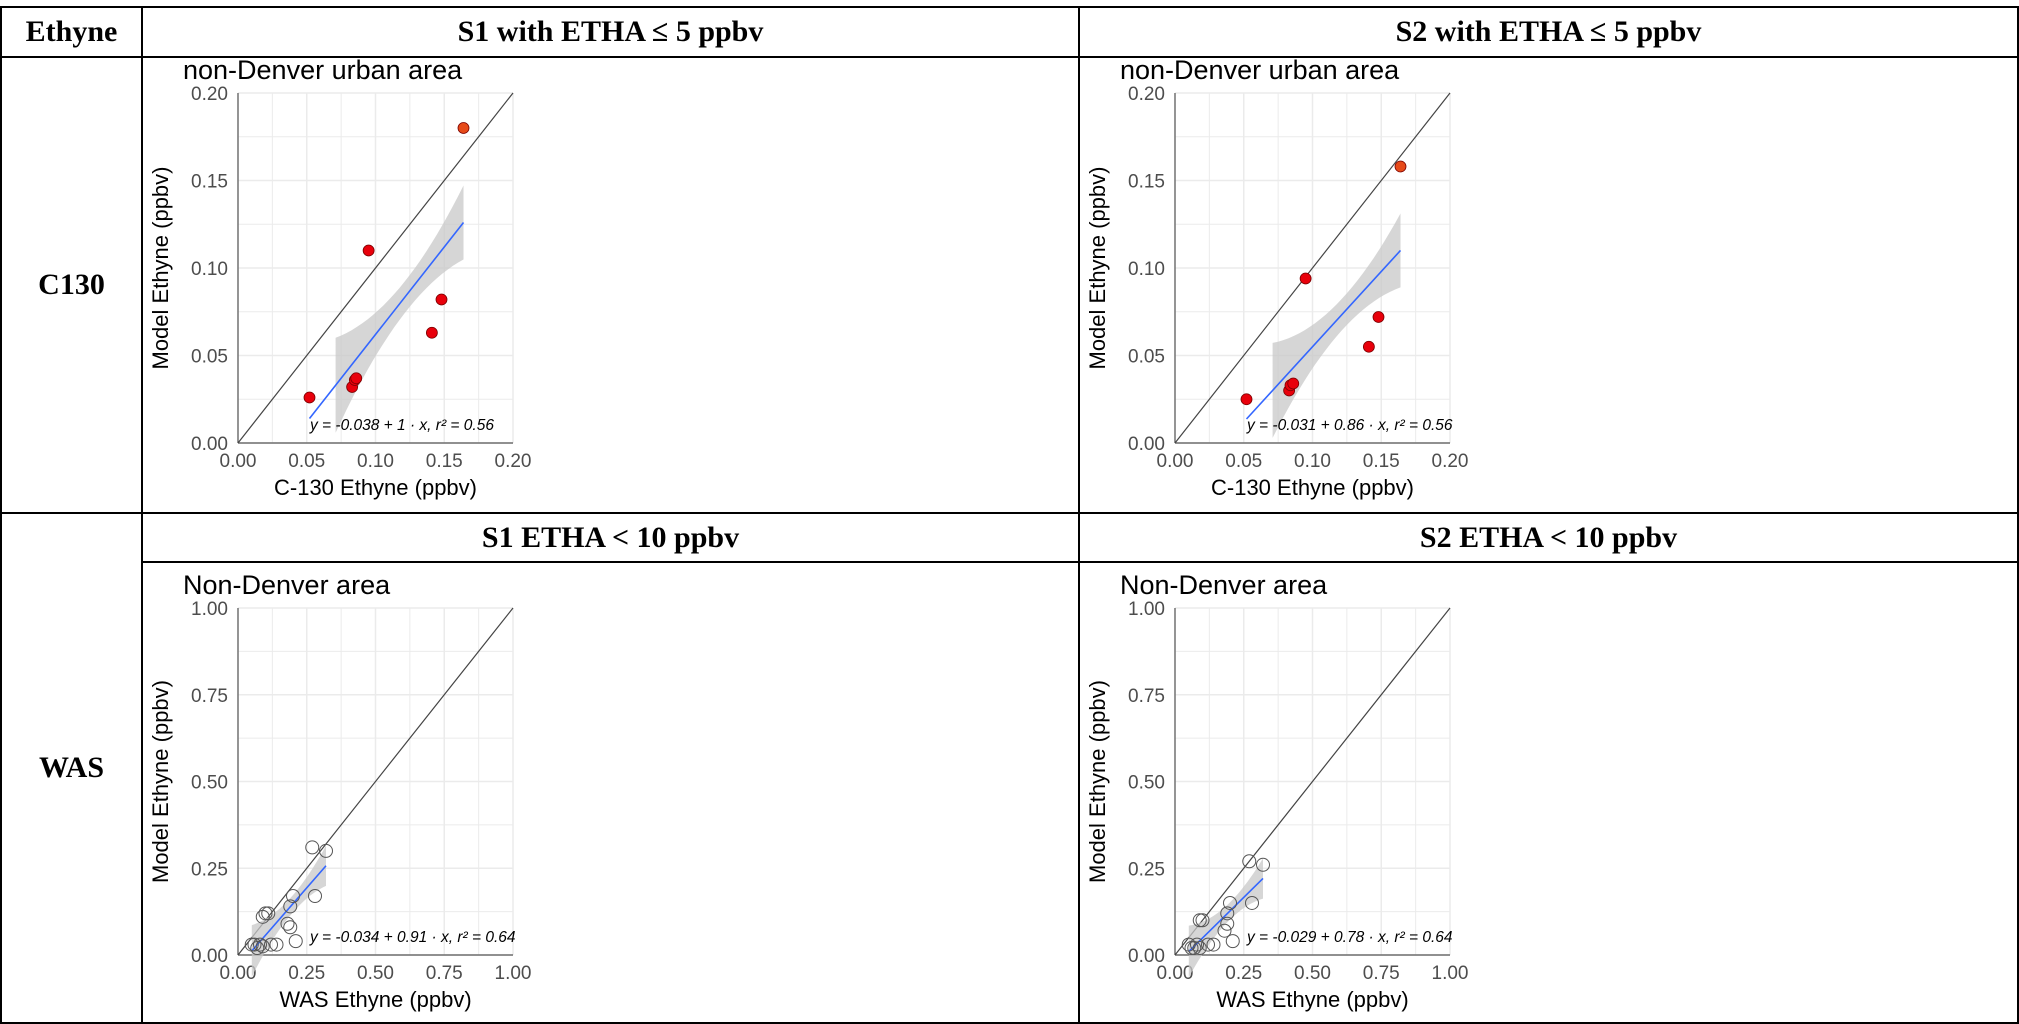 This screenshot has width=2019, height=1024. I want to click on regression-equation: y = -0.034 + 0.91 · x, r² = 0.64, so click(412, 937).